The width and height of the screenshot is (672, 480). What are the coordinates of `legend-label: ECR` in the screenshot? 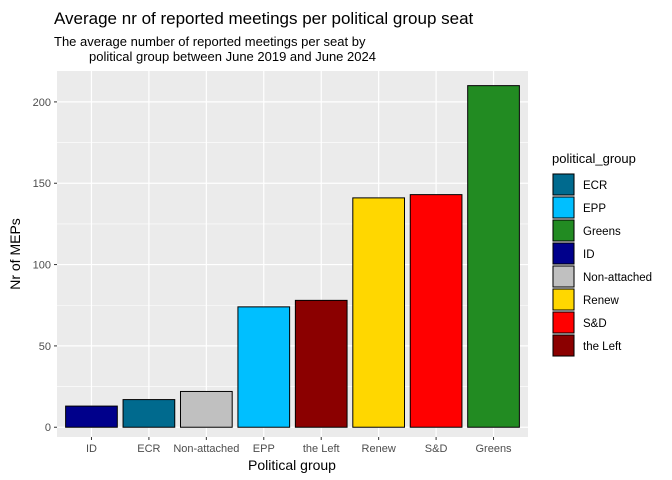 It's located at (595, 186).